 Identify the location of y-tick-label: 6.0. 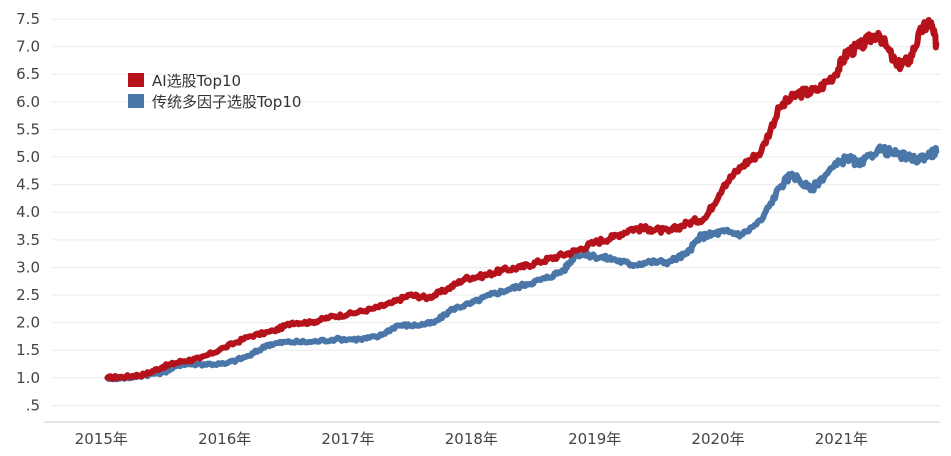
(28, 102).